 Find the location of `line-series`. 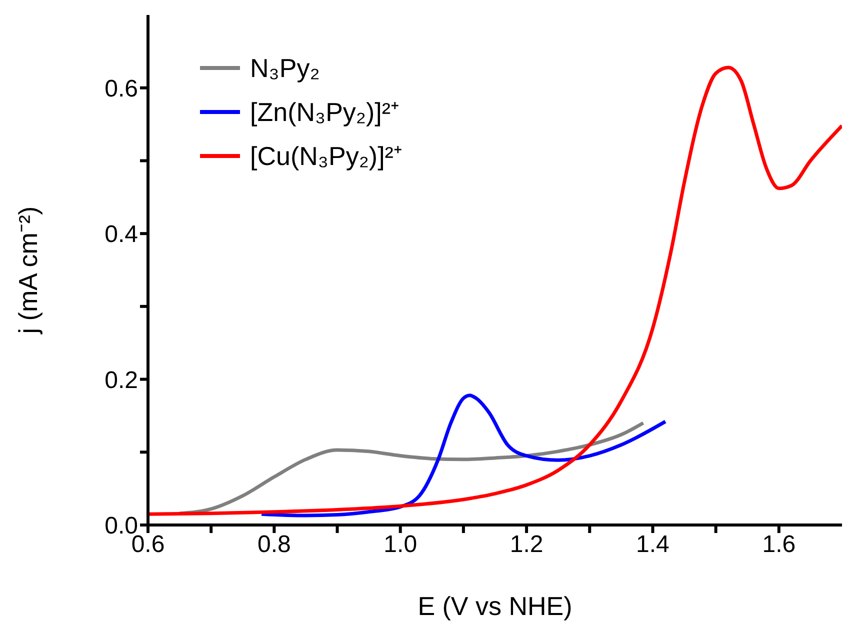

line-series is located at coordinates (464, 456).